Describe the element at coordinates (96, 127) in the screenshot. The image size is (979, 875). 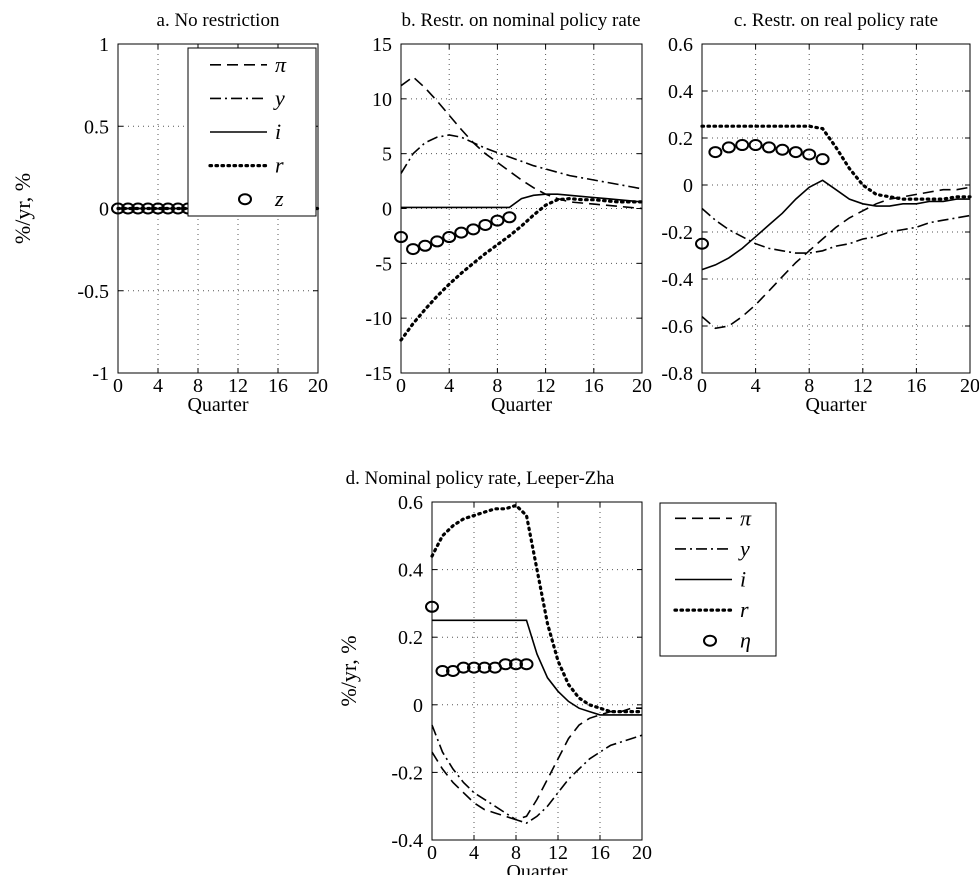
I see `y-tick-label: 0.5` at that location.